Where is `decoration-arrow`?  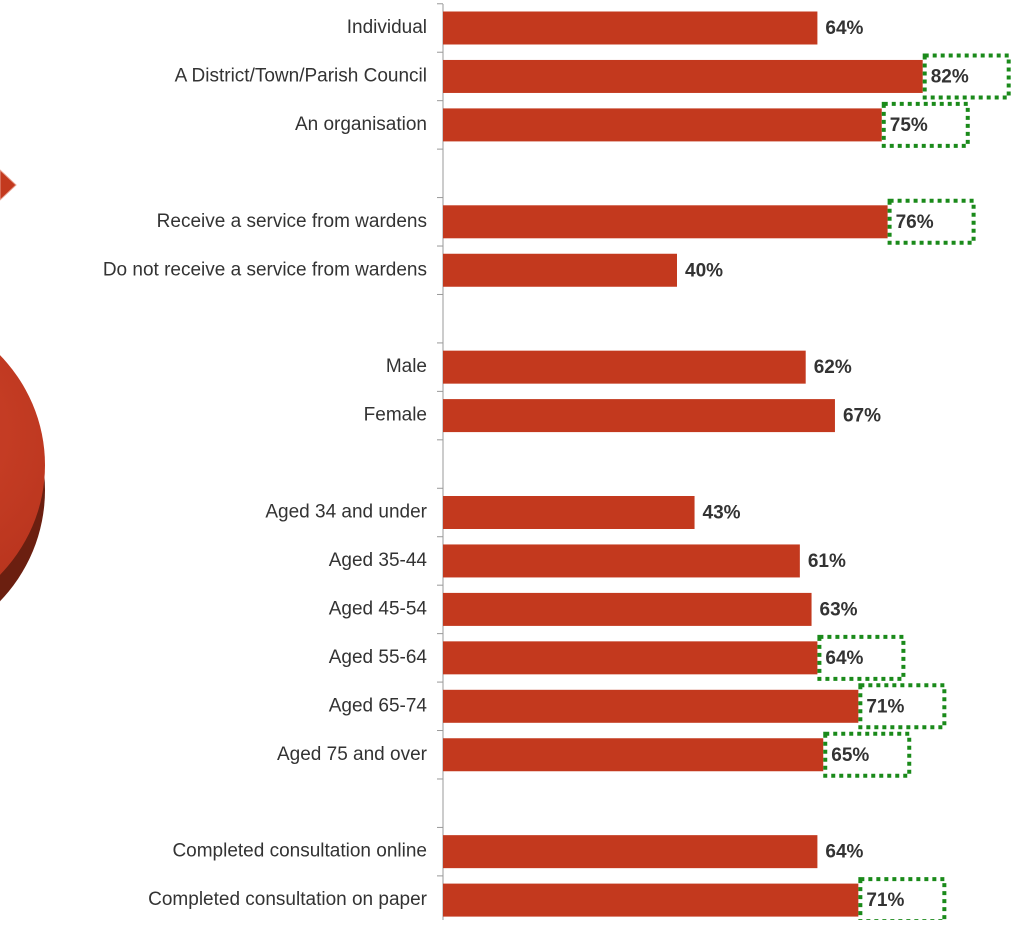 decoration-arrow is located at coordinates (8, 185).